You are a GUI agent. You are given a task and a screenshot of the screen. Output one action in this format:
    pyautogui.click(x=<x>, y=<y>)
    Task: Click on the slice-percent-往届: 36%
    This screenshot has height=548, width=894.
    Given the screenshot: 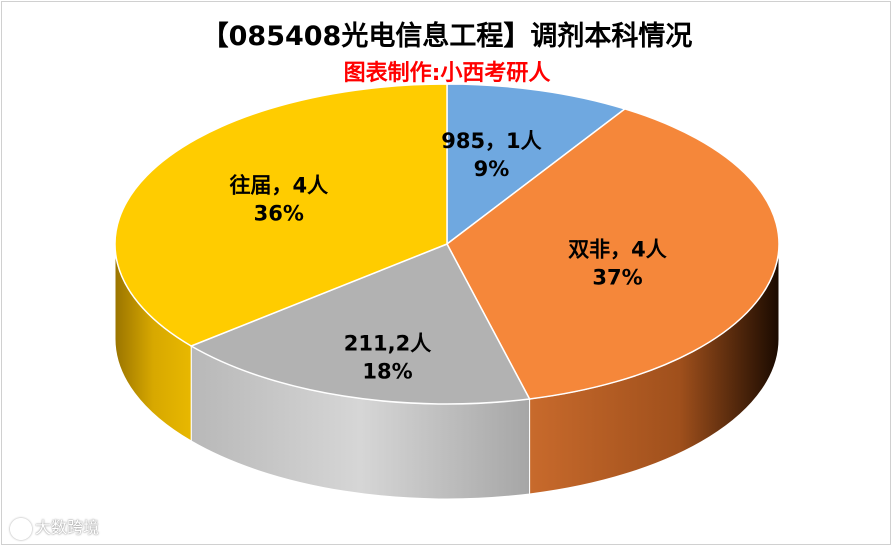 What is the action you would take?
    pyautogui.click(x=279, y=213)
    